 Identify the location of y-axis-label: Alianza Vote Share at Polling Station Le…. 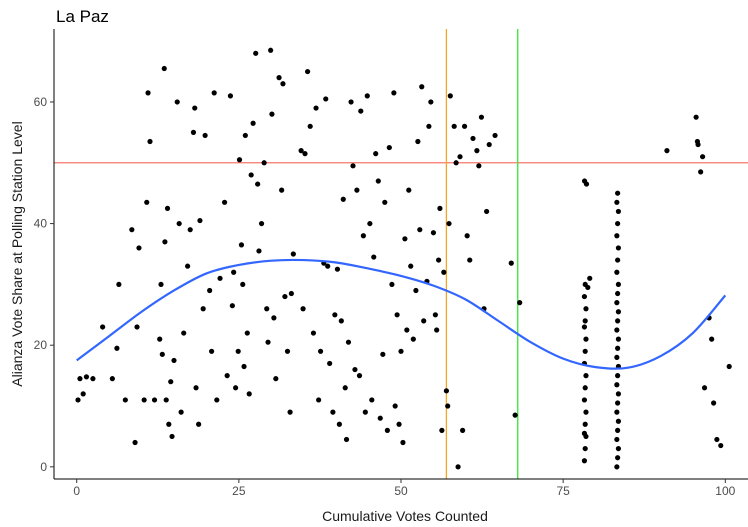
(17, 253).